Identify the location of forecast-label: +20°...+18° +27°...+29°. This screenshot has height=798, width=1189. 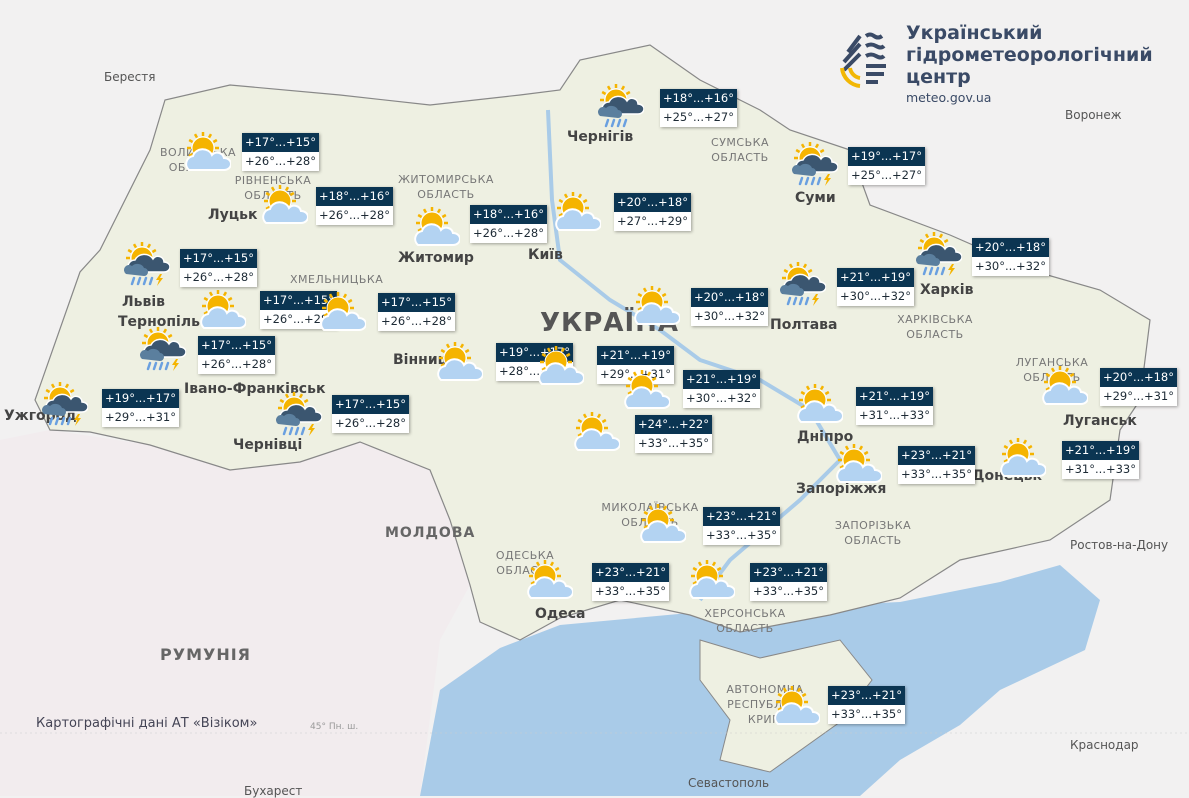
(652, 212).